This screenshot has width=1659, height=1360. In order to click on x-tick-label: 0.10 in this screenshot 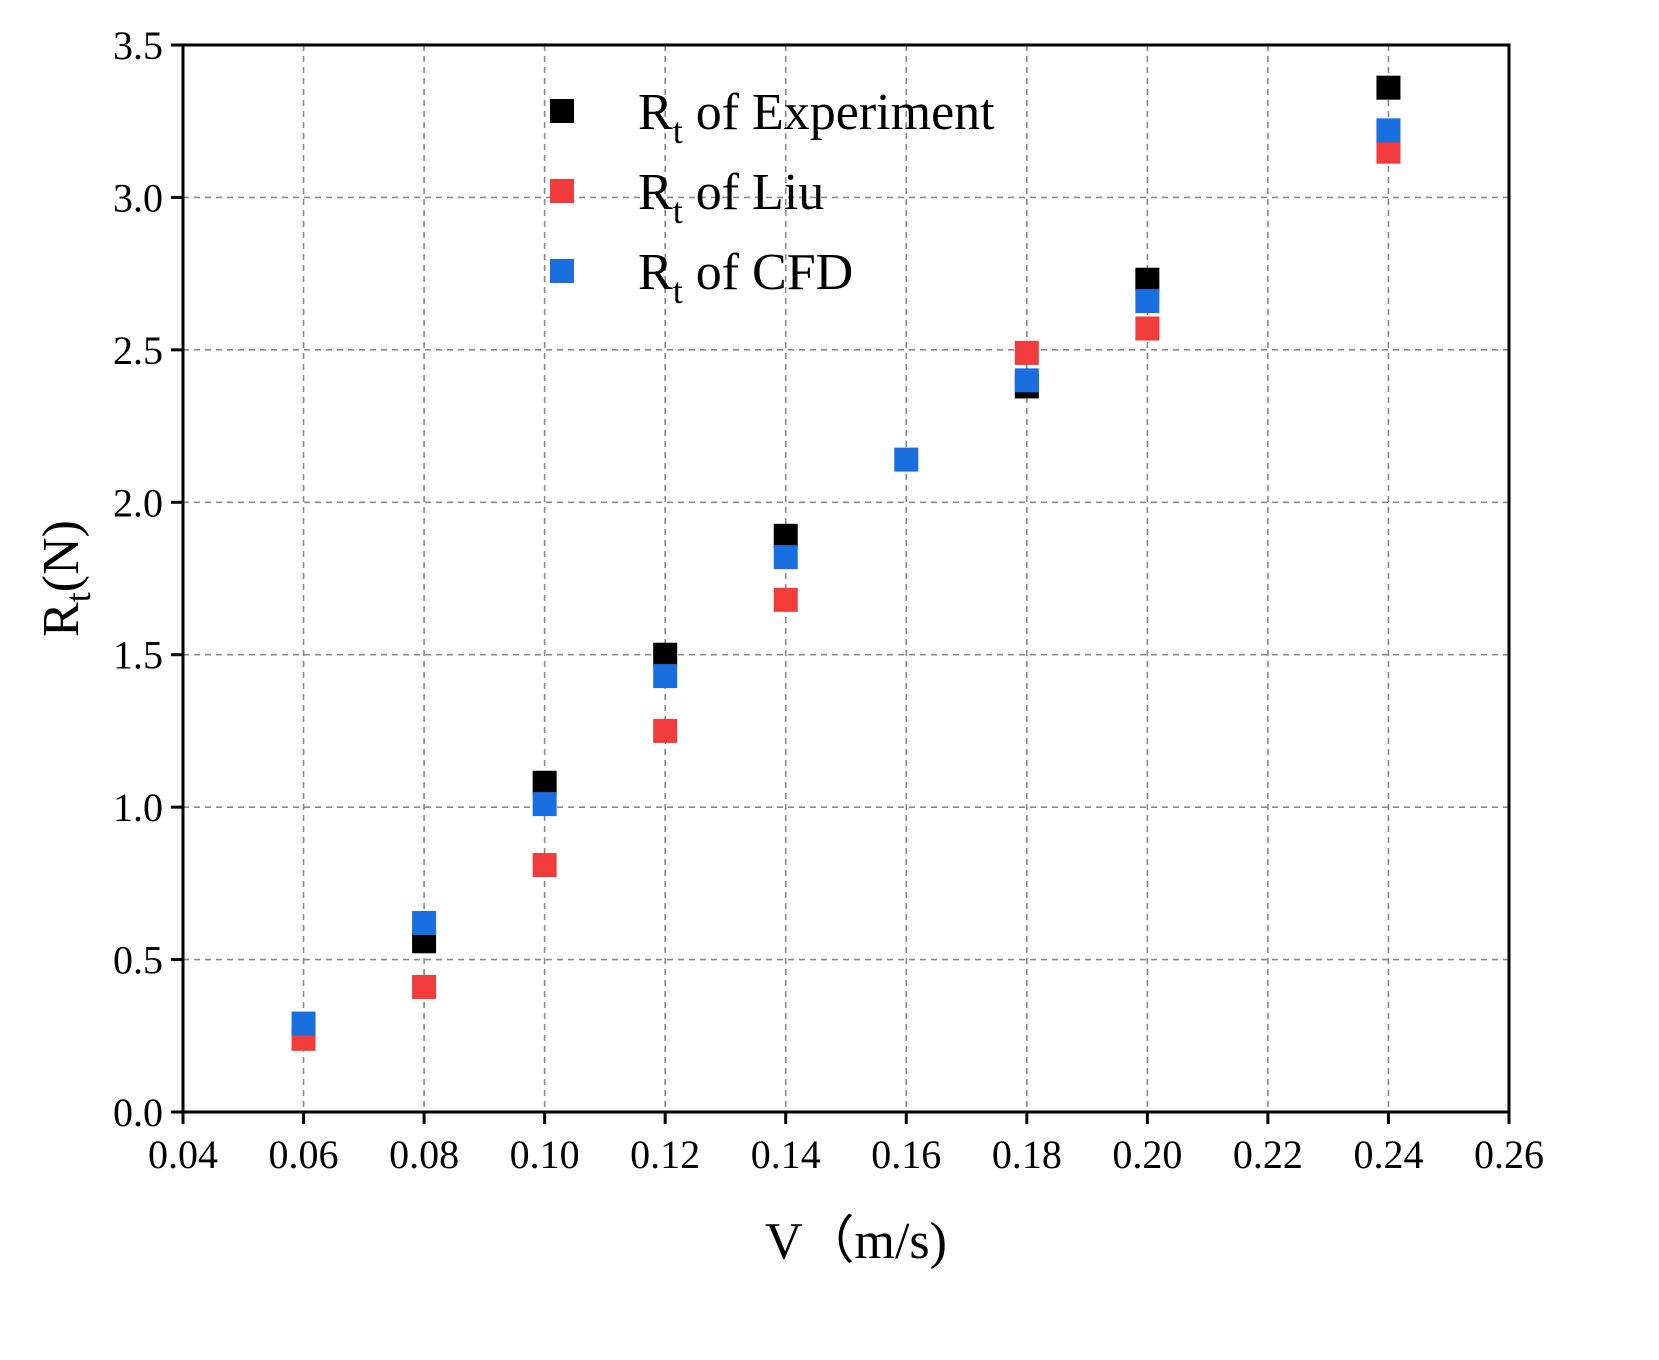, I will do `click(545, 1154)`.